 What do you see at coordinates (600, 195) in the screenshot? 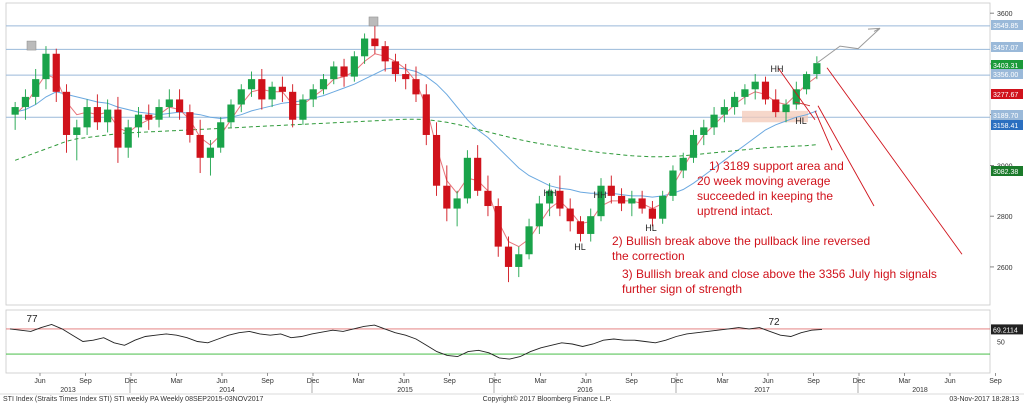
I see `label-hh-2: HH` at bounding box center [600, 195].